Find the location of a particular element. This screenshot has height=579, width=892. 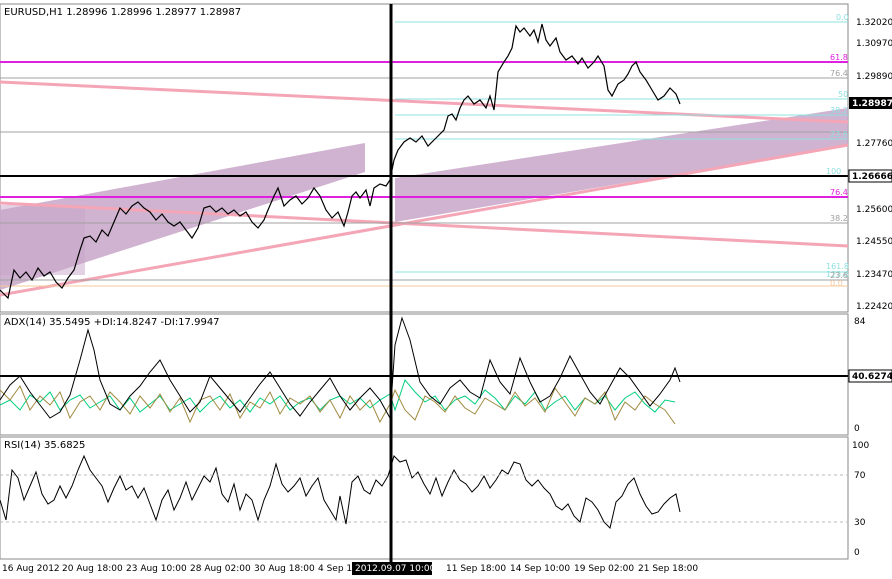

adx-level-badge is located at coordinates (870, 376).